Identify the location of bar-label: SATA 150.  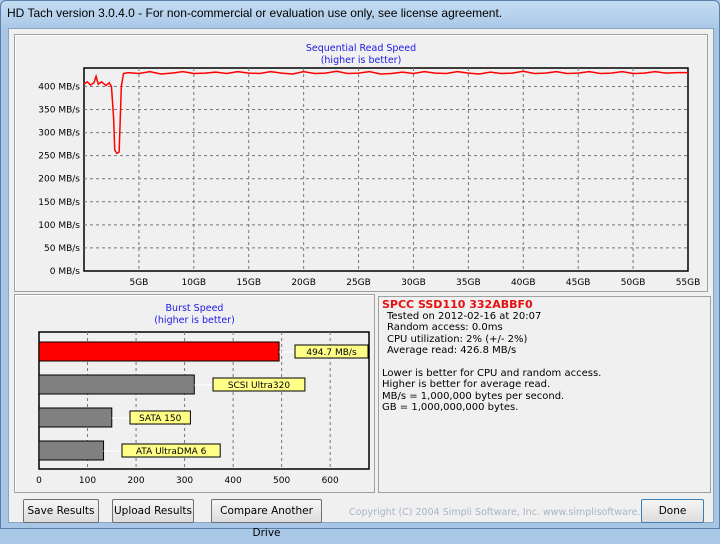
(160, 419).